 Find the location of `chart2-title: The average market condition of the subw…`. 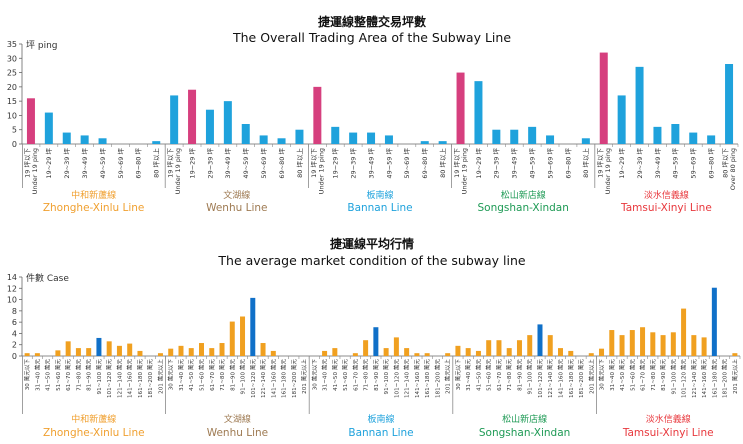

chart2-title: The average market condition of the subw… is located at coordinates (371, 260).